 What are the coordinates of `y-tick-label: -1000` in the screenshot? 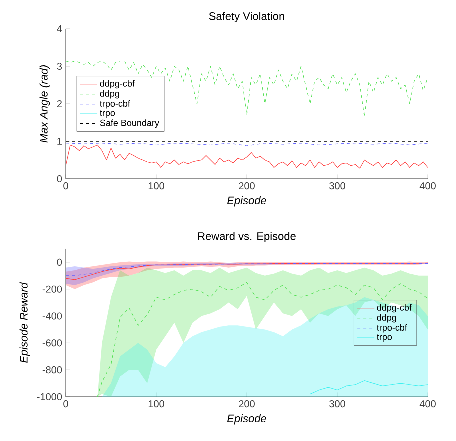 It's located at (49, 397).